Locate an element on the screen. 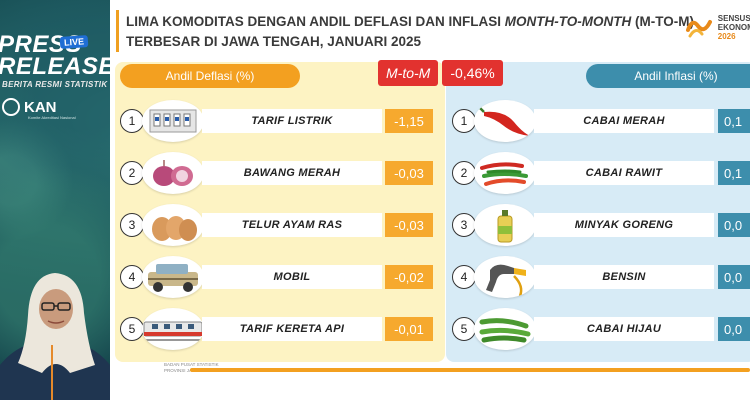 Image resolution: width=750 pixels, height=400 pixels. title-line-1-suffix: (M-TO-M) is located at coordinates (662, 21).